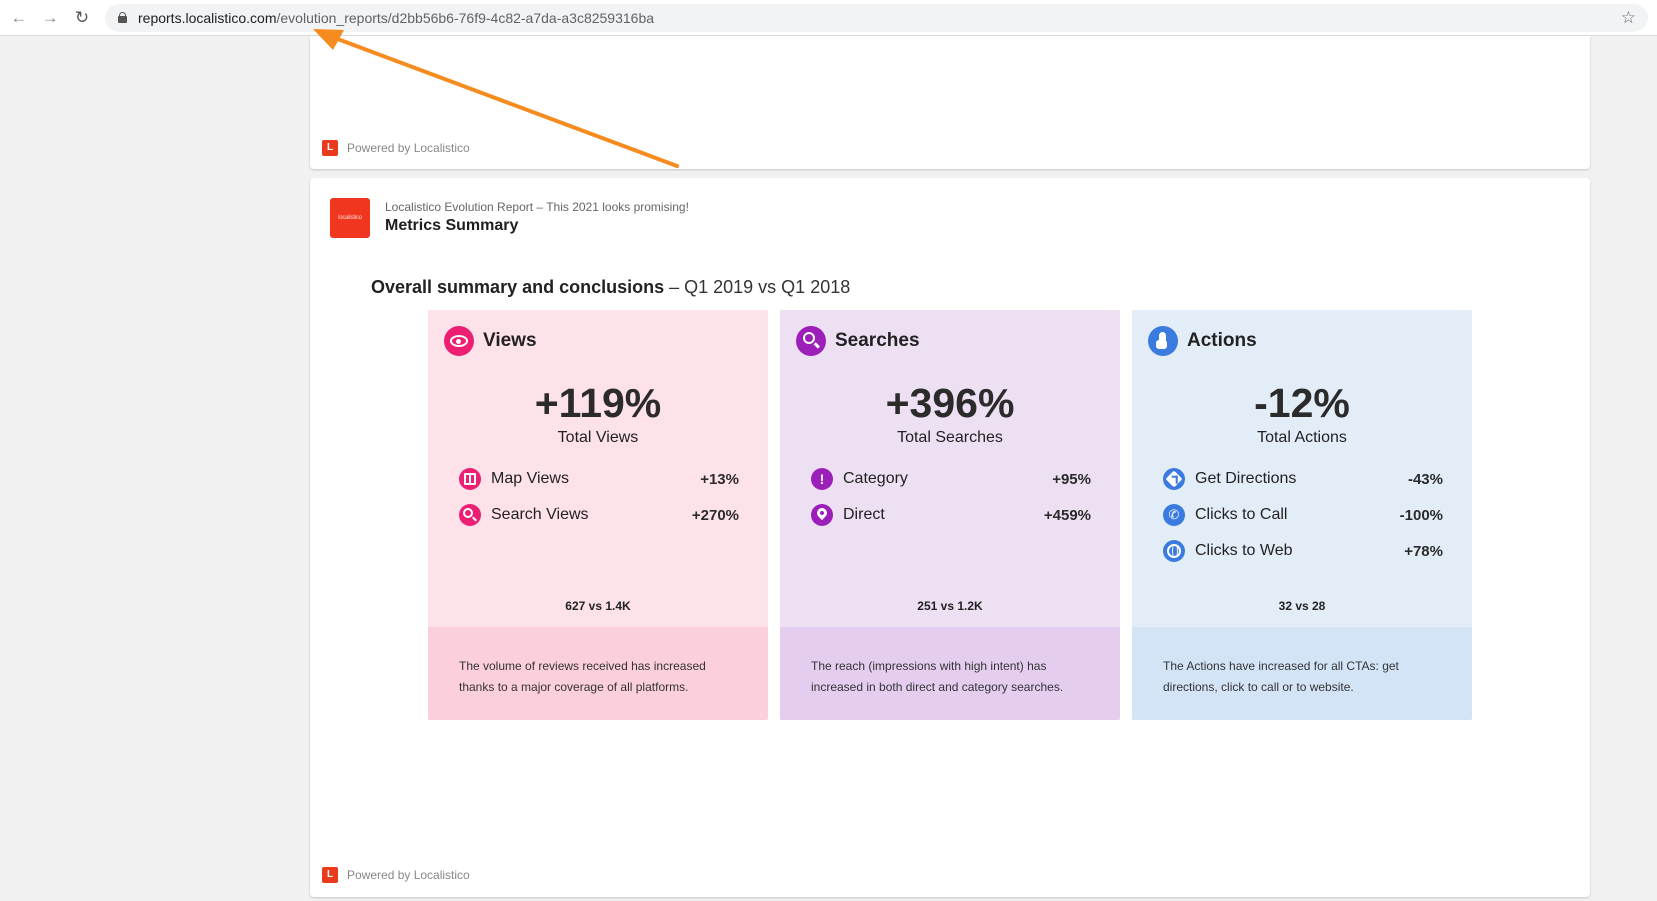  Describe the element at coordinates (1071, 479) in the screenshot. I see `metric-value: +95%` at that location.